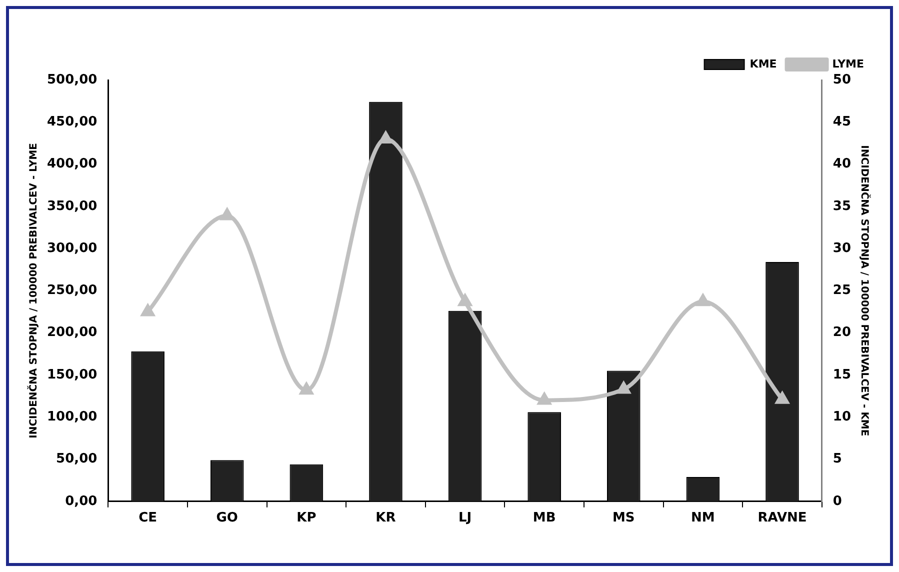 The image size is (899, 572). What do you see at coordinates (763, 63) in the screenshot?
I see `legend-label: KME` at bounding box center [763, 63].